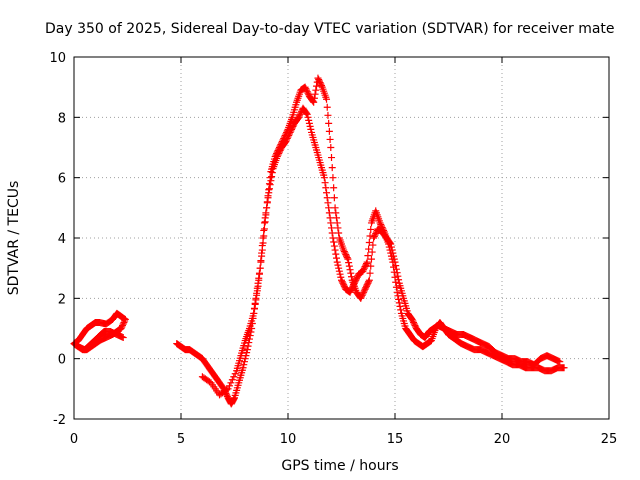 The height and width of the screenshot is (480, 640). Describe the element at coordinates (57, 58) in the screenshot. I see `y-tick-label: 10` at that location.